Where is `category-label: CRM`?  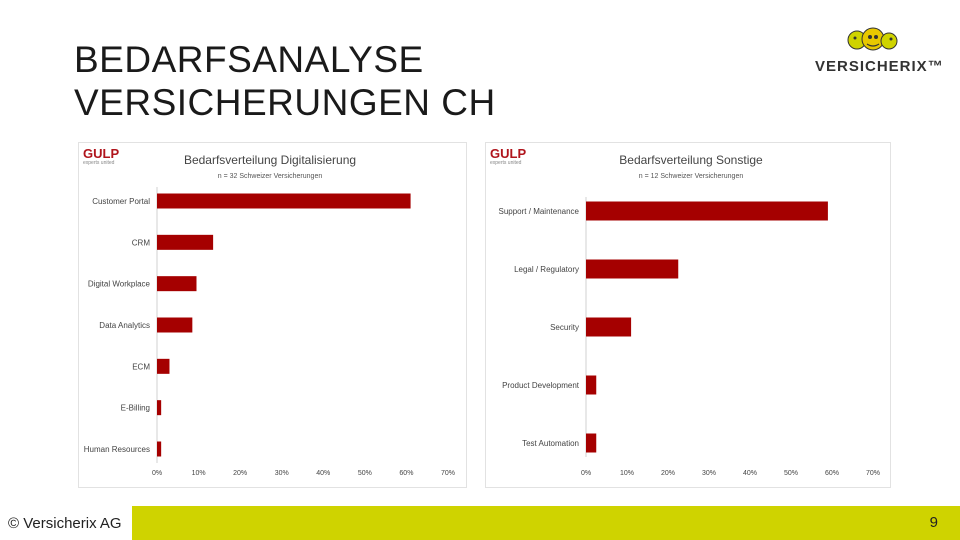
category-label: CRM is located at coordinates (141, 242).